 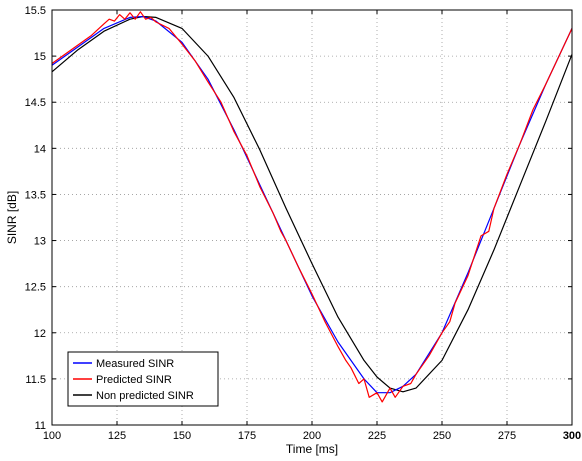 I want to click on x-axis-label: Time [ms], so click(x=312, y=449).